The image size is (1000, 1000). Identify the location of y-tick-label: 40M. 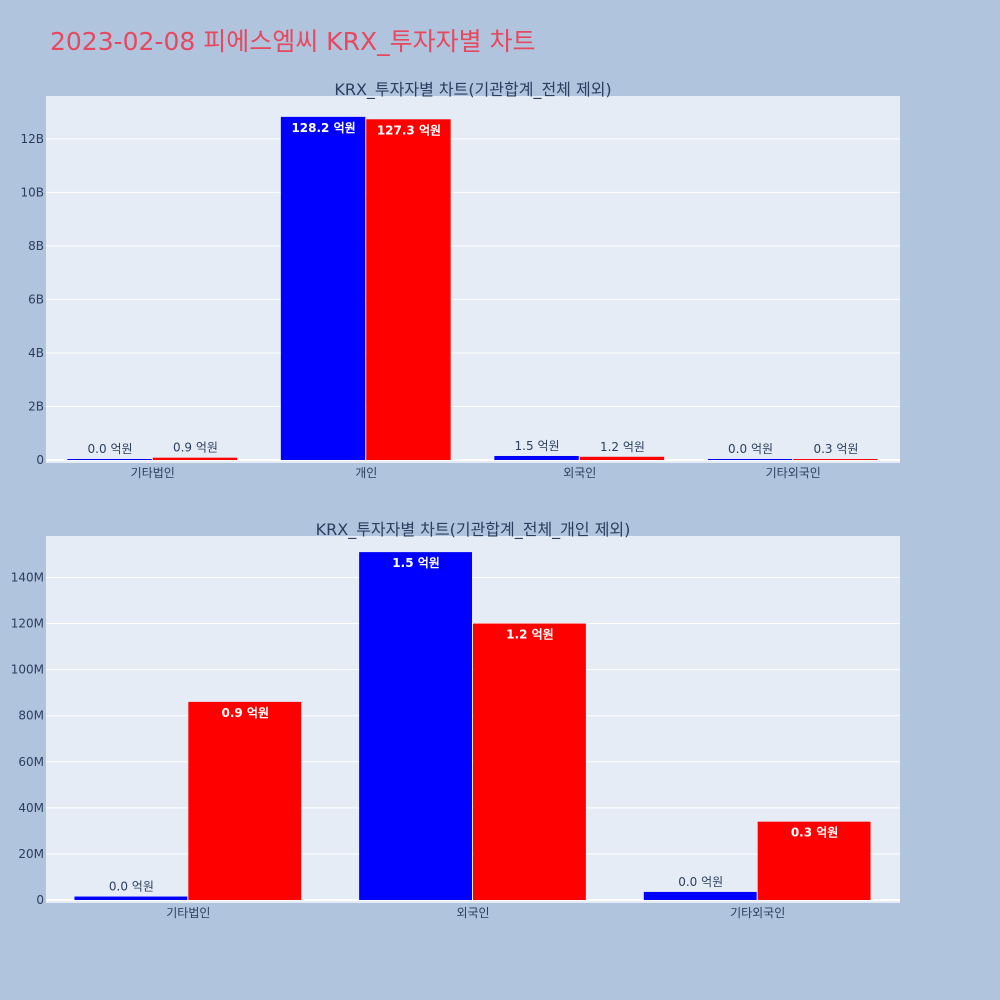
(31, 808).